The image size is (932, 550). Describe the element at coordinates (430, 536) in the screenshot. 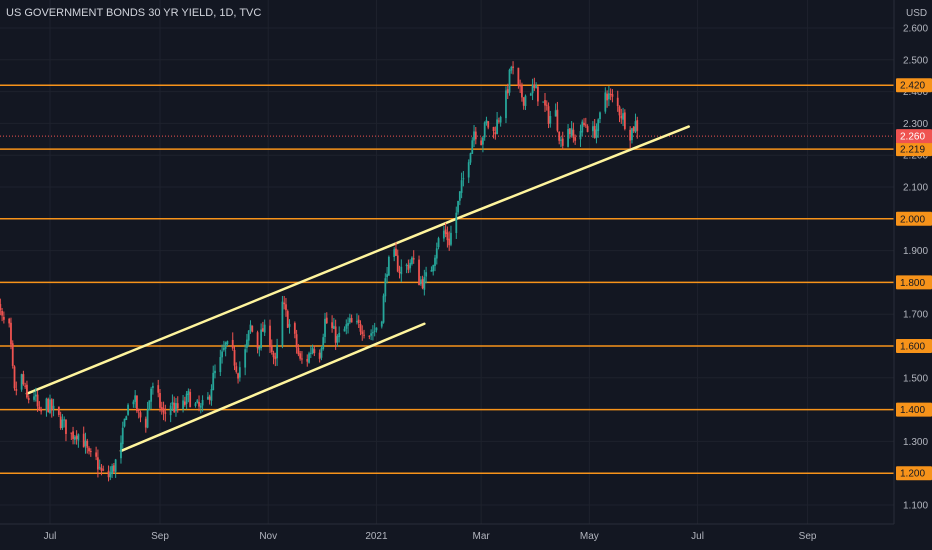

I see `time-axis: Jul Sep Nov 2021 Mar May Jul Sep` at that location.